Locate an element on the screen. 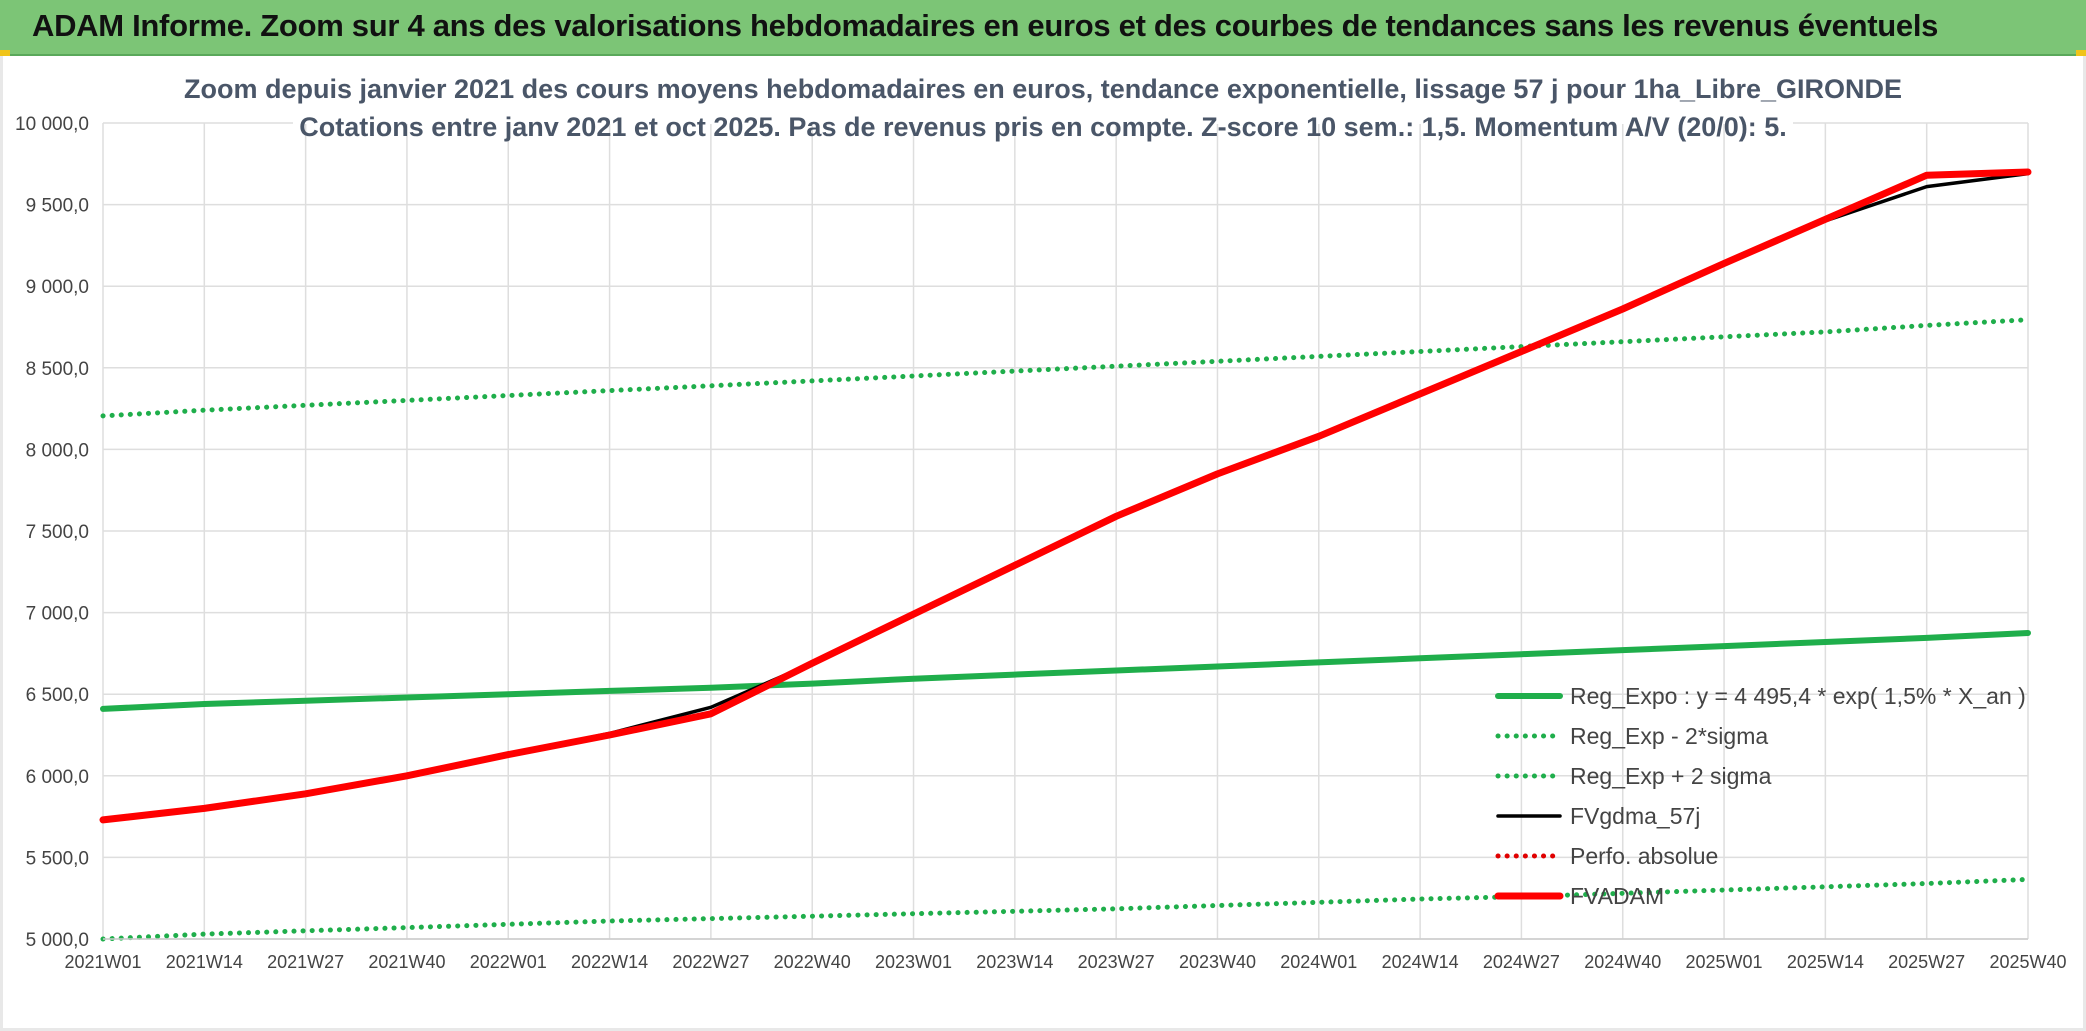 The image size is (2086, 1031). x-tick-label: 2024W27 is located at coordinates (1521, 962).